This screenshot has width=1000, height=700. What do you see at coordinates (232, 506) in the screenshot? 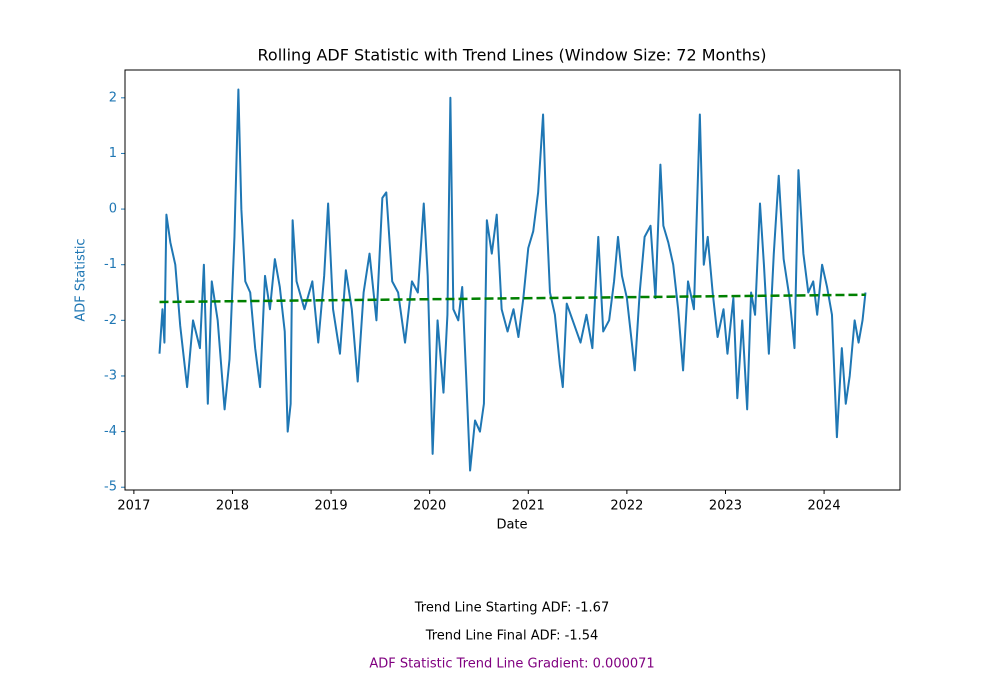
I see `x-tick-label: 2018` at bounding box center [232, 506].